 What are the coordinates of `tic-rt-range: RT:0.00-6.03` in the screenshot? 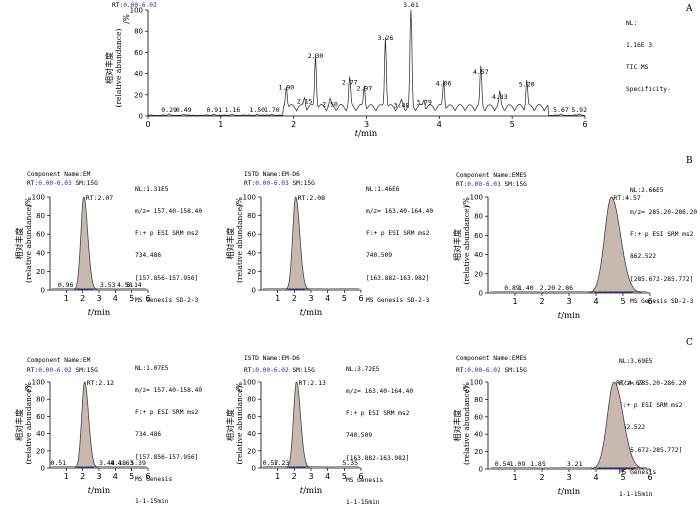 It's located at (134, 5).